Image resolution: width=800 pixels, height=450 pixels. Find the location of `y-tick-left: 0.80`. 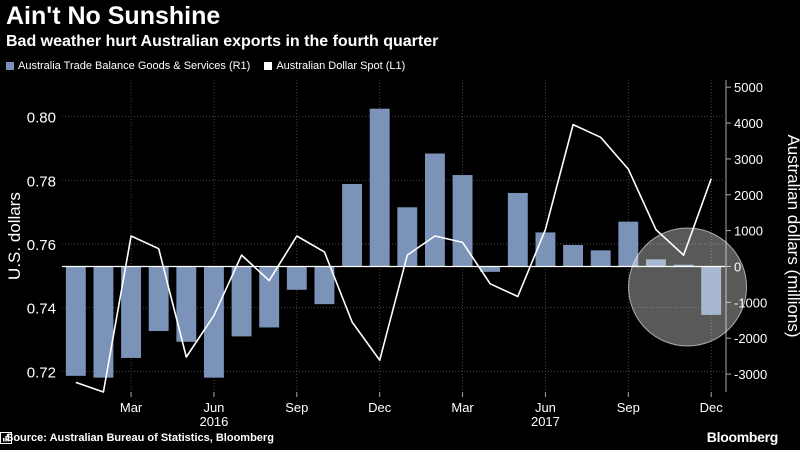

y-tick-left: 0.80 is located at coordinates (41, 118).